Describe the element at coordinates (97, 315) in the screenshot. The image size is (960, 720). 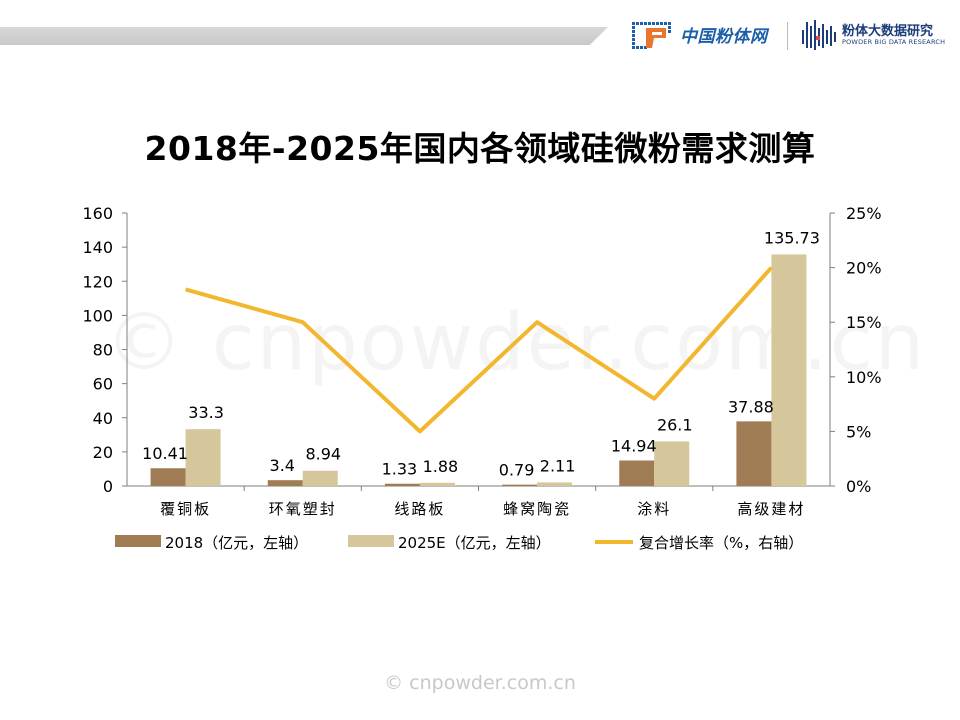
I see `y-left-tick-label: 100` at that location.